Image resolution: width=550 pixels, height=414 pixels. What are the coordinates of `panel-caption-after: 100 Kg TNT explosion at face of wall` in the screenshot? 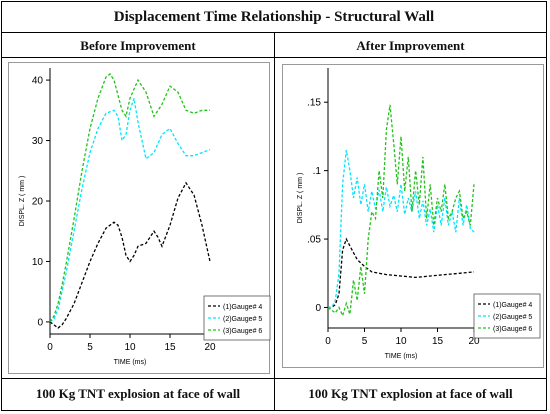 It's located at (410, 393).